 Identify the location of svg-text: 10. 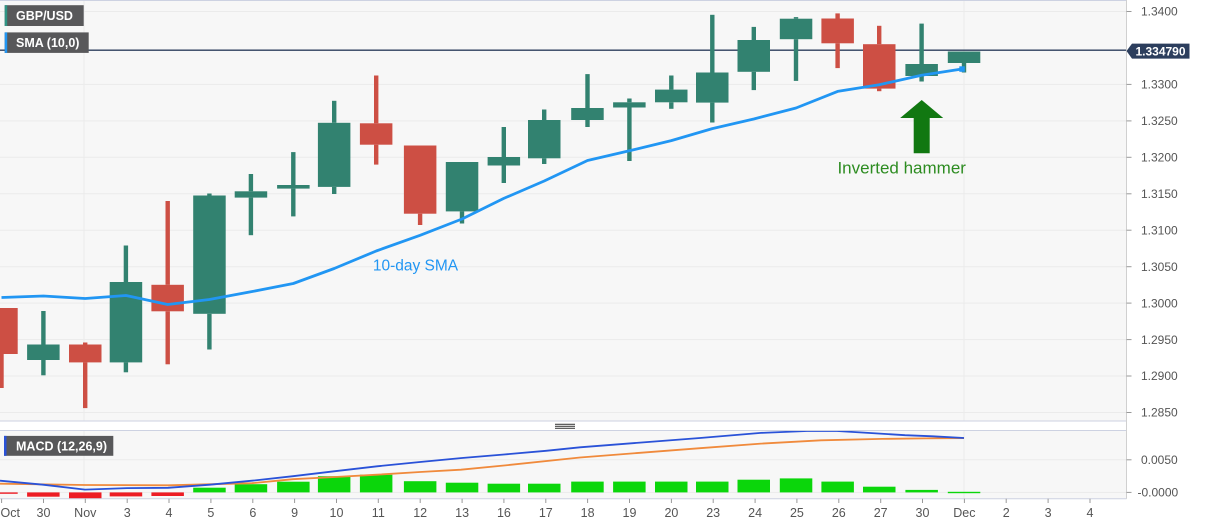
(337, 513).